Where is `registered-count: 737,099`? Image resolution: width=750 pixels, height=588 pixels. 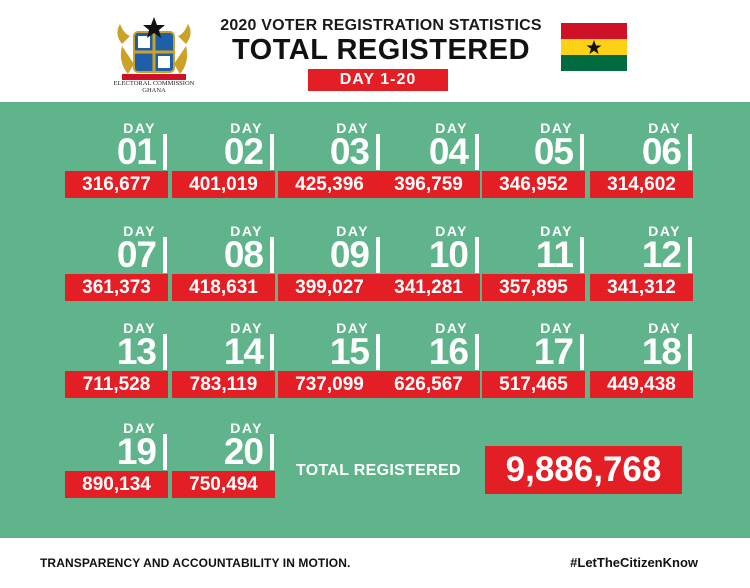 registered-count: 737,099 is located at coordinates (329, 384).